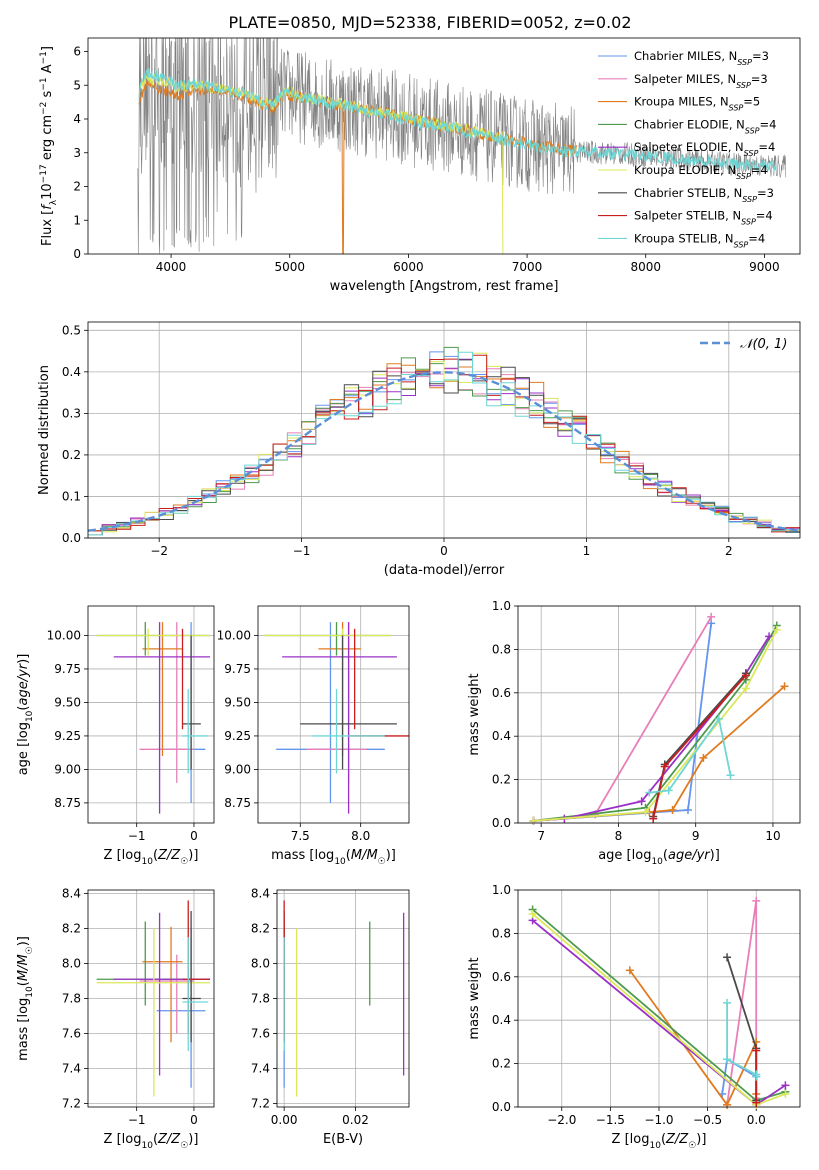 The image size is (819, 1170). I want to click on y-tick-label: 9.50, so click(67, 702).